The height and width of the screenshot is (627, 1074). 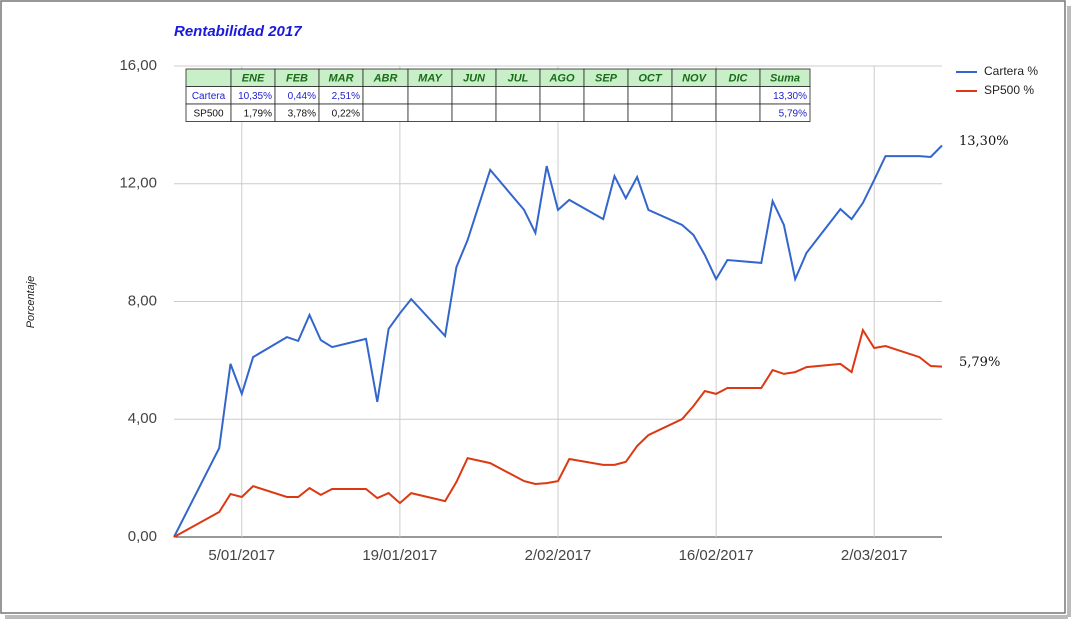 I want to click on table-header: DIC, so click(x=739, y=79).